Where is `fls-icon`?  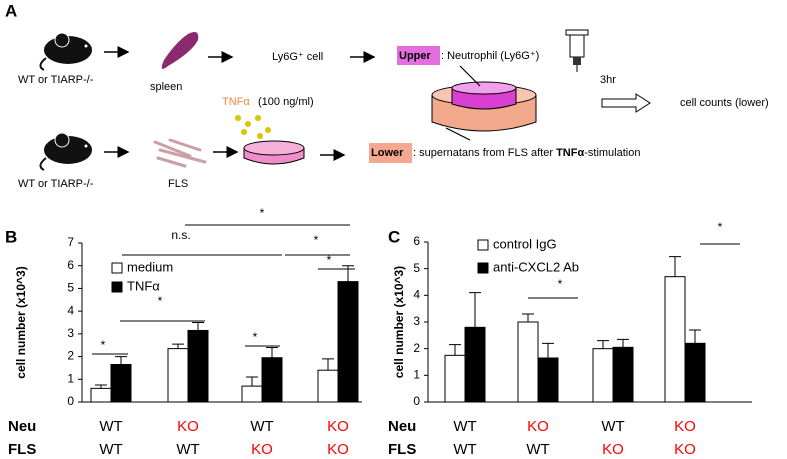
fls-icon is located at coordinates (180, 153).